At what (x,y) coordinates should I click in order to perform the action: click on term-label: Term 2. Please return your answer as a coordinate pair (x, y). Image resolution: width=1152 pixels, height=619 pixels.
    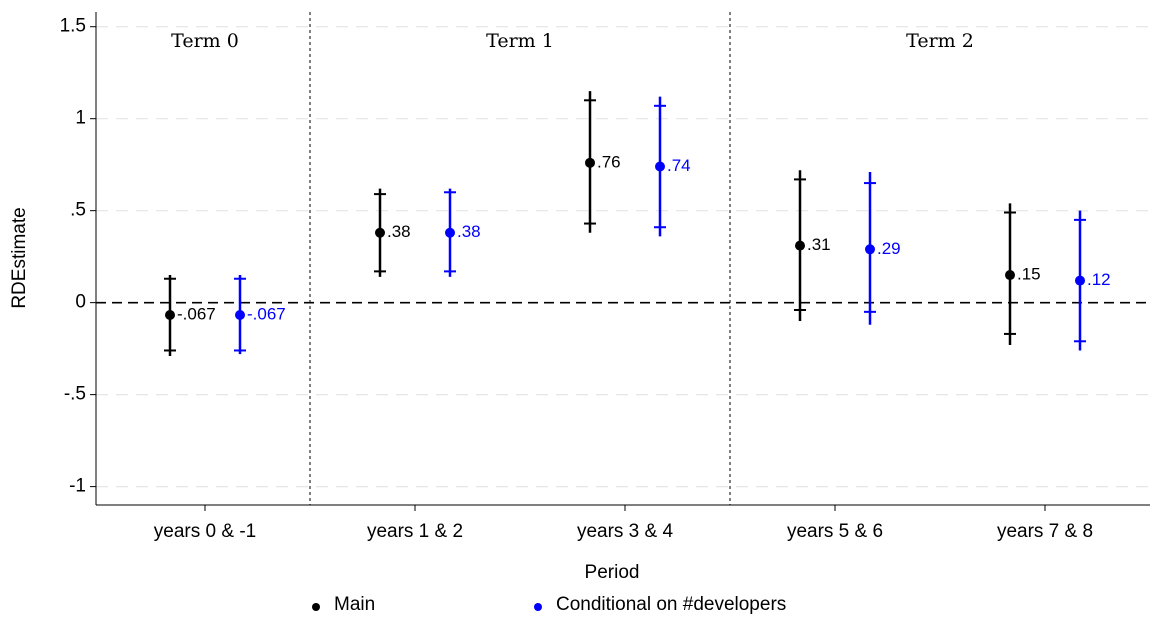
    Looking at the image, I should click on (940, 41).